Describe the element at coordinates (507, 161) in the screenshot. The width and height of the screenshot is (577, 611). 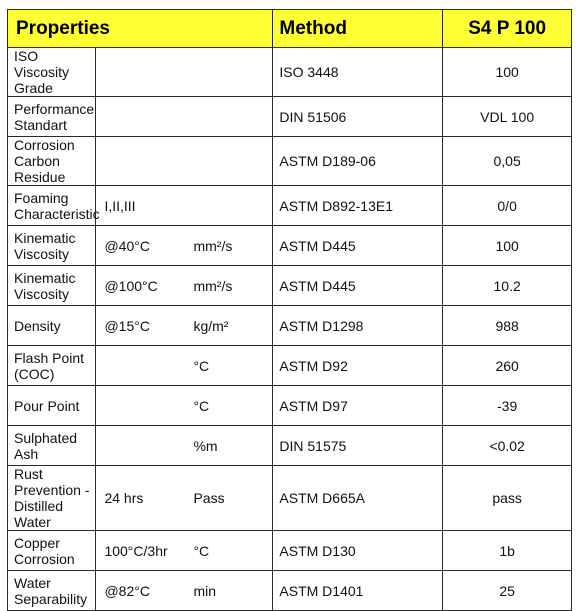
I see `product-value: 0,05` at that location.